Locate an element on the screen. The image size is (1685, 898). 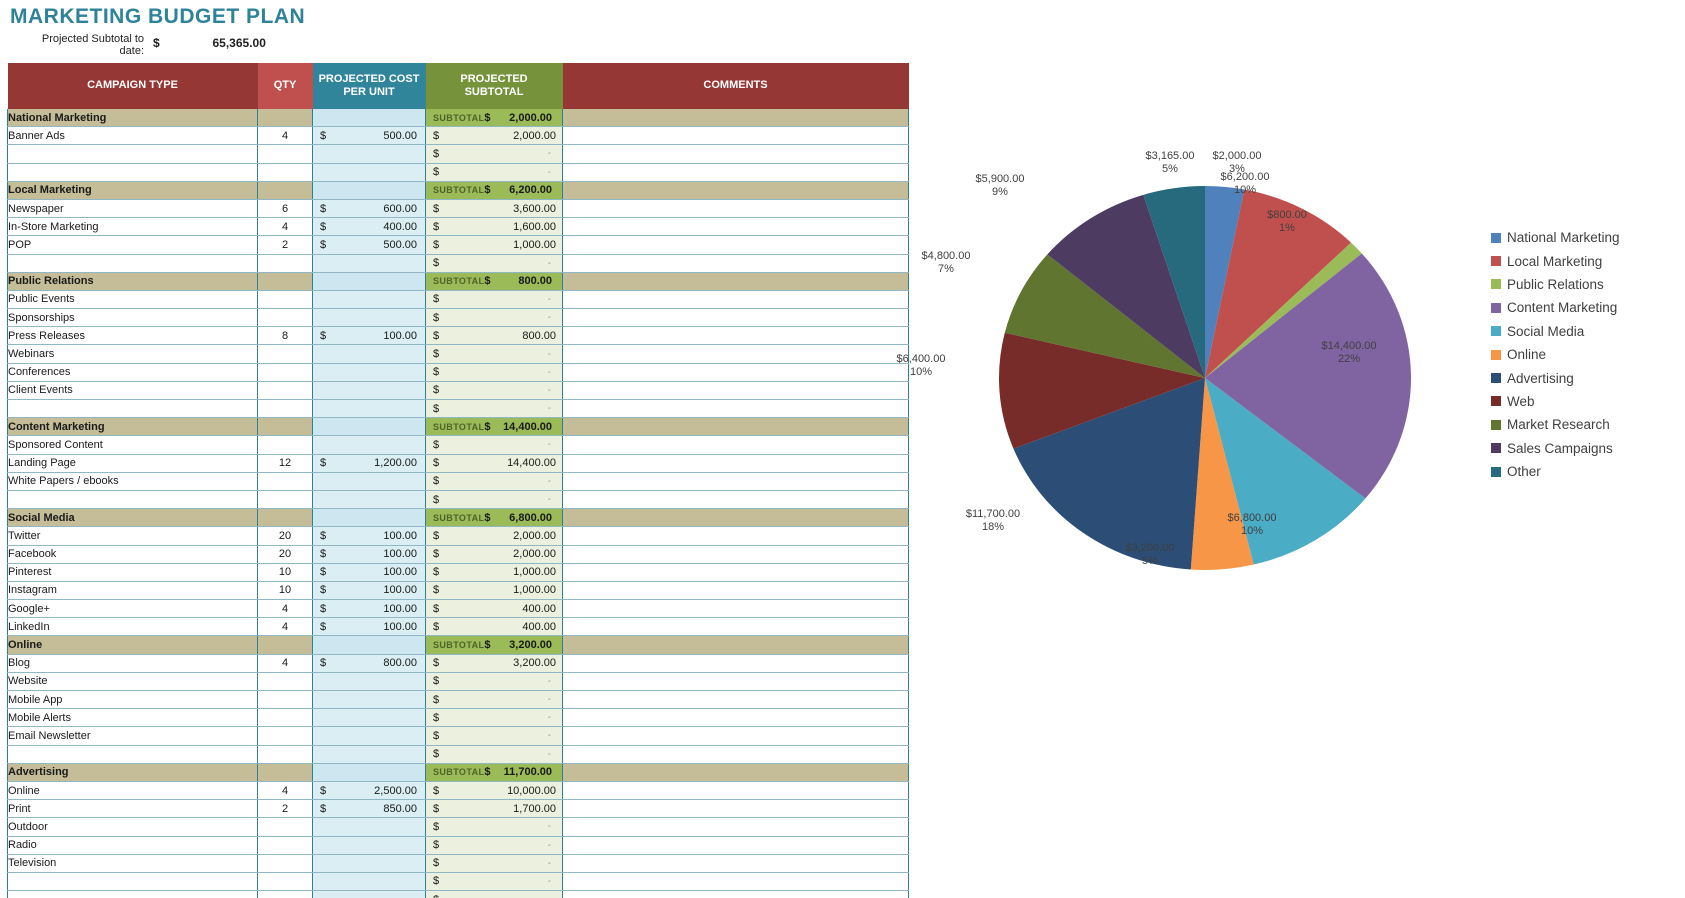
cell-campaign: Twitter is located at coordinates (132, 536).